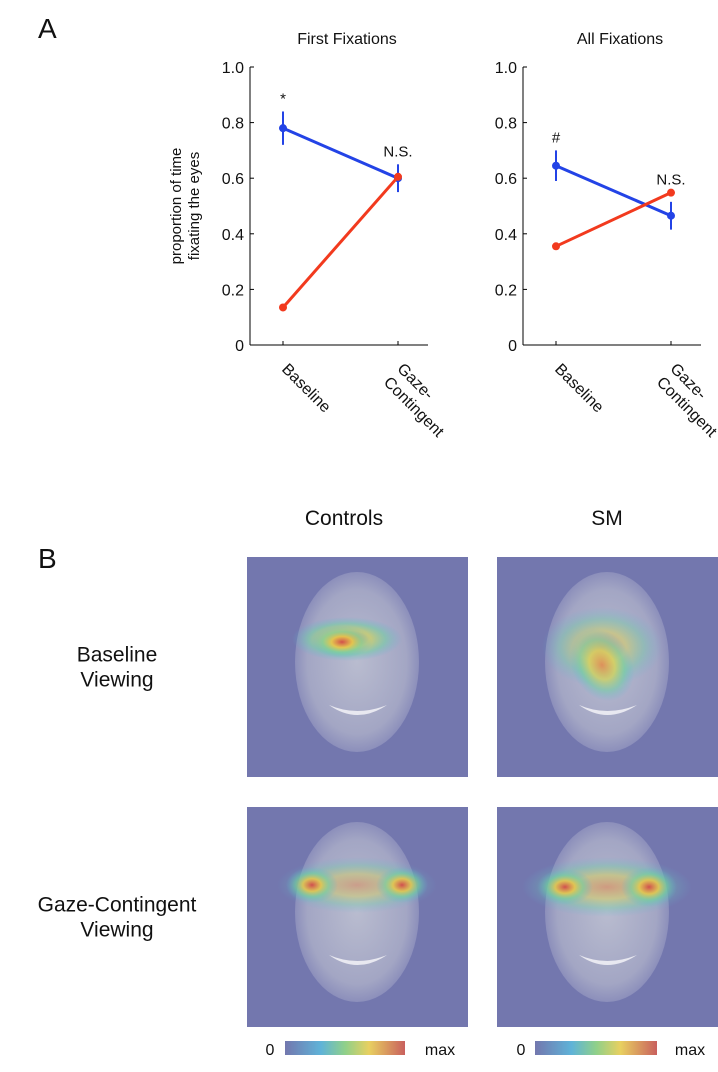  Describe the element at coordinates (47, 28) in the screenshot. I see `panel-label: A` at that location.